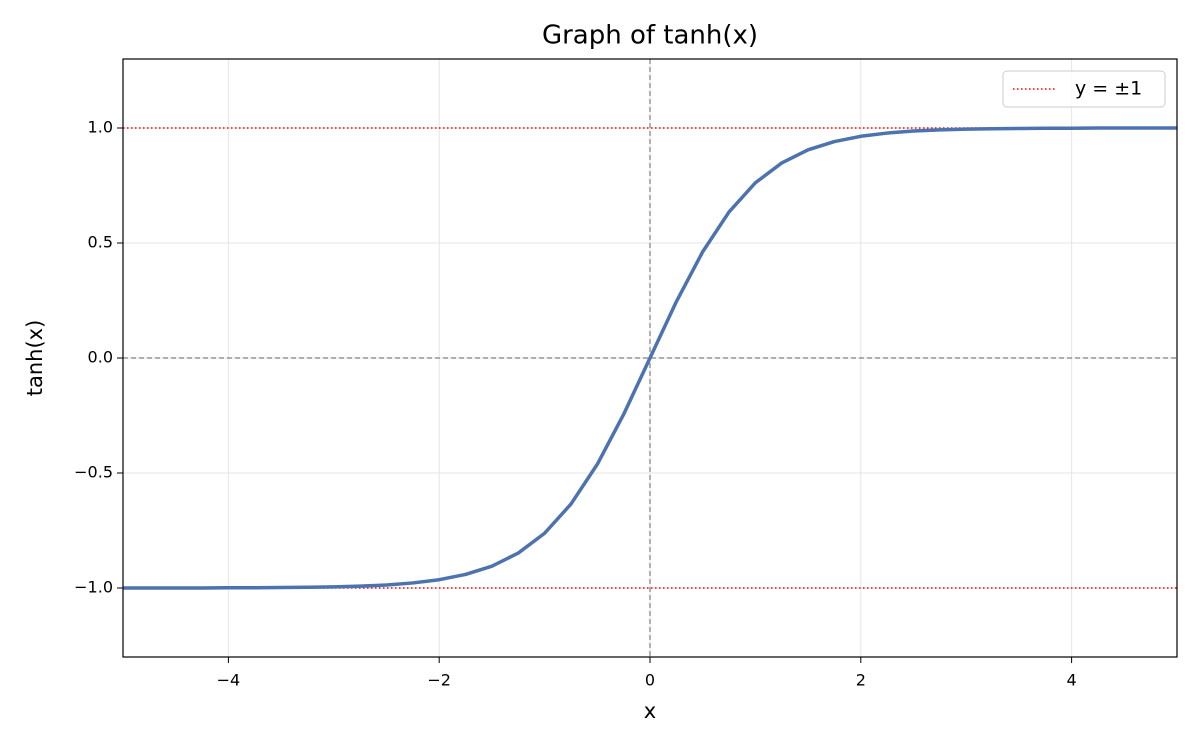 The image size is (1200, 750). What do you see at coordinates (100, 127) in the screenshot?
I see `y-tick-label: 1.0` at bounding box center [100, 127].